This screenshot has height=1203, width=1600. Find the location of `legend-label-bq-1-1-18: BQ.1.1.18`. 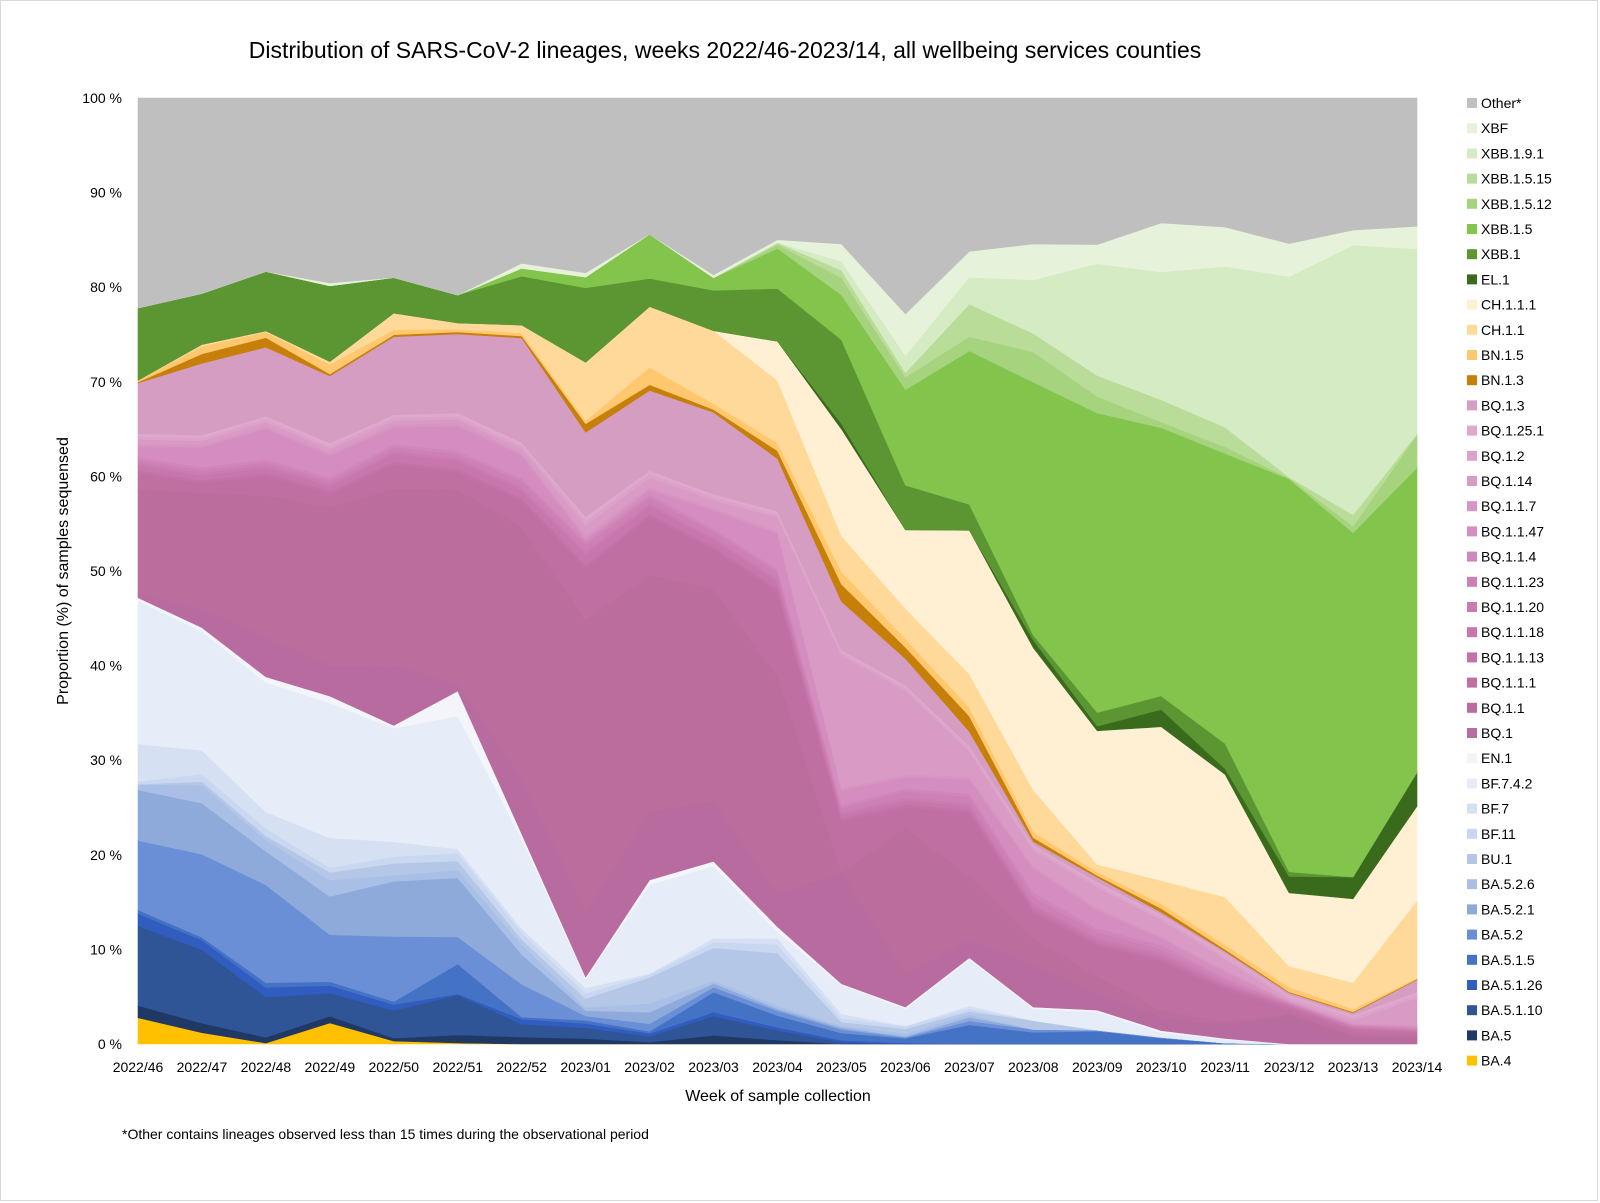

legend-label-bq-1-1-18: BQ.1.1.18 is located at coordinates (1512, 632).